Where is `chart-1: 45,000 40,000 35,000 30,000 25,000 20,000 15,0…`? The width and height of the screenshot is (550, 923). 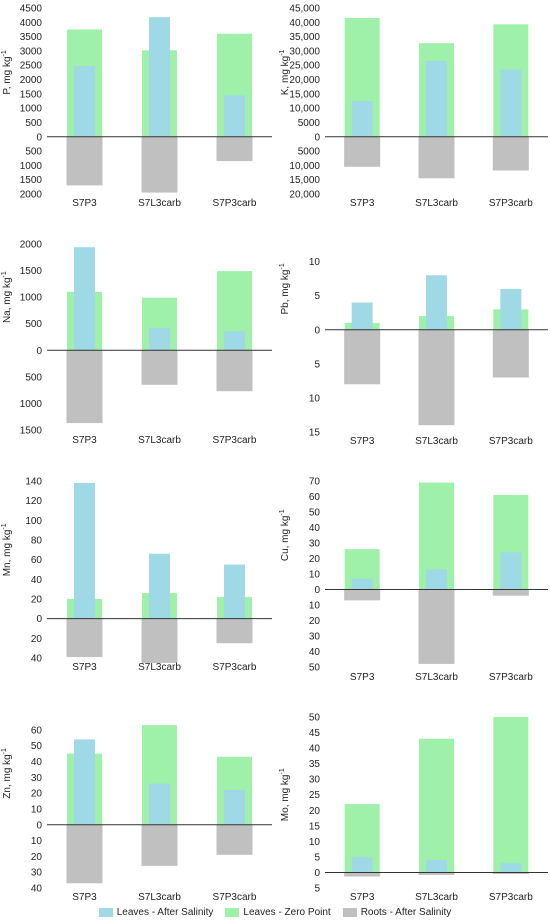
chart-1: 45,000 40,000 35,000 30,000 25,000 20,000 15,0… is located at coordinates (413, 106).